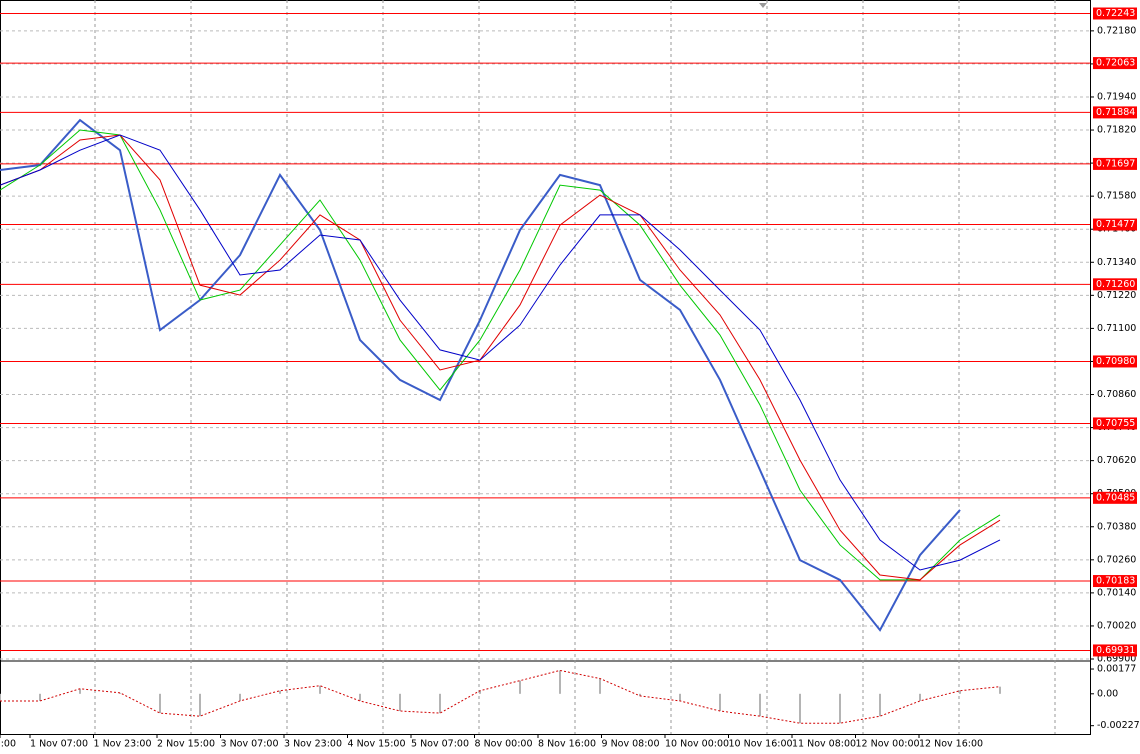 The image size is (1140, 754). I want to click on shift-marker, so click(763, 5).